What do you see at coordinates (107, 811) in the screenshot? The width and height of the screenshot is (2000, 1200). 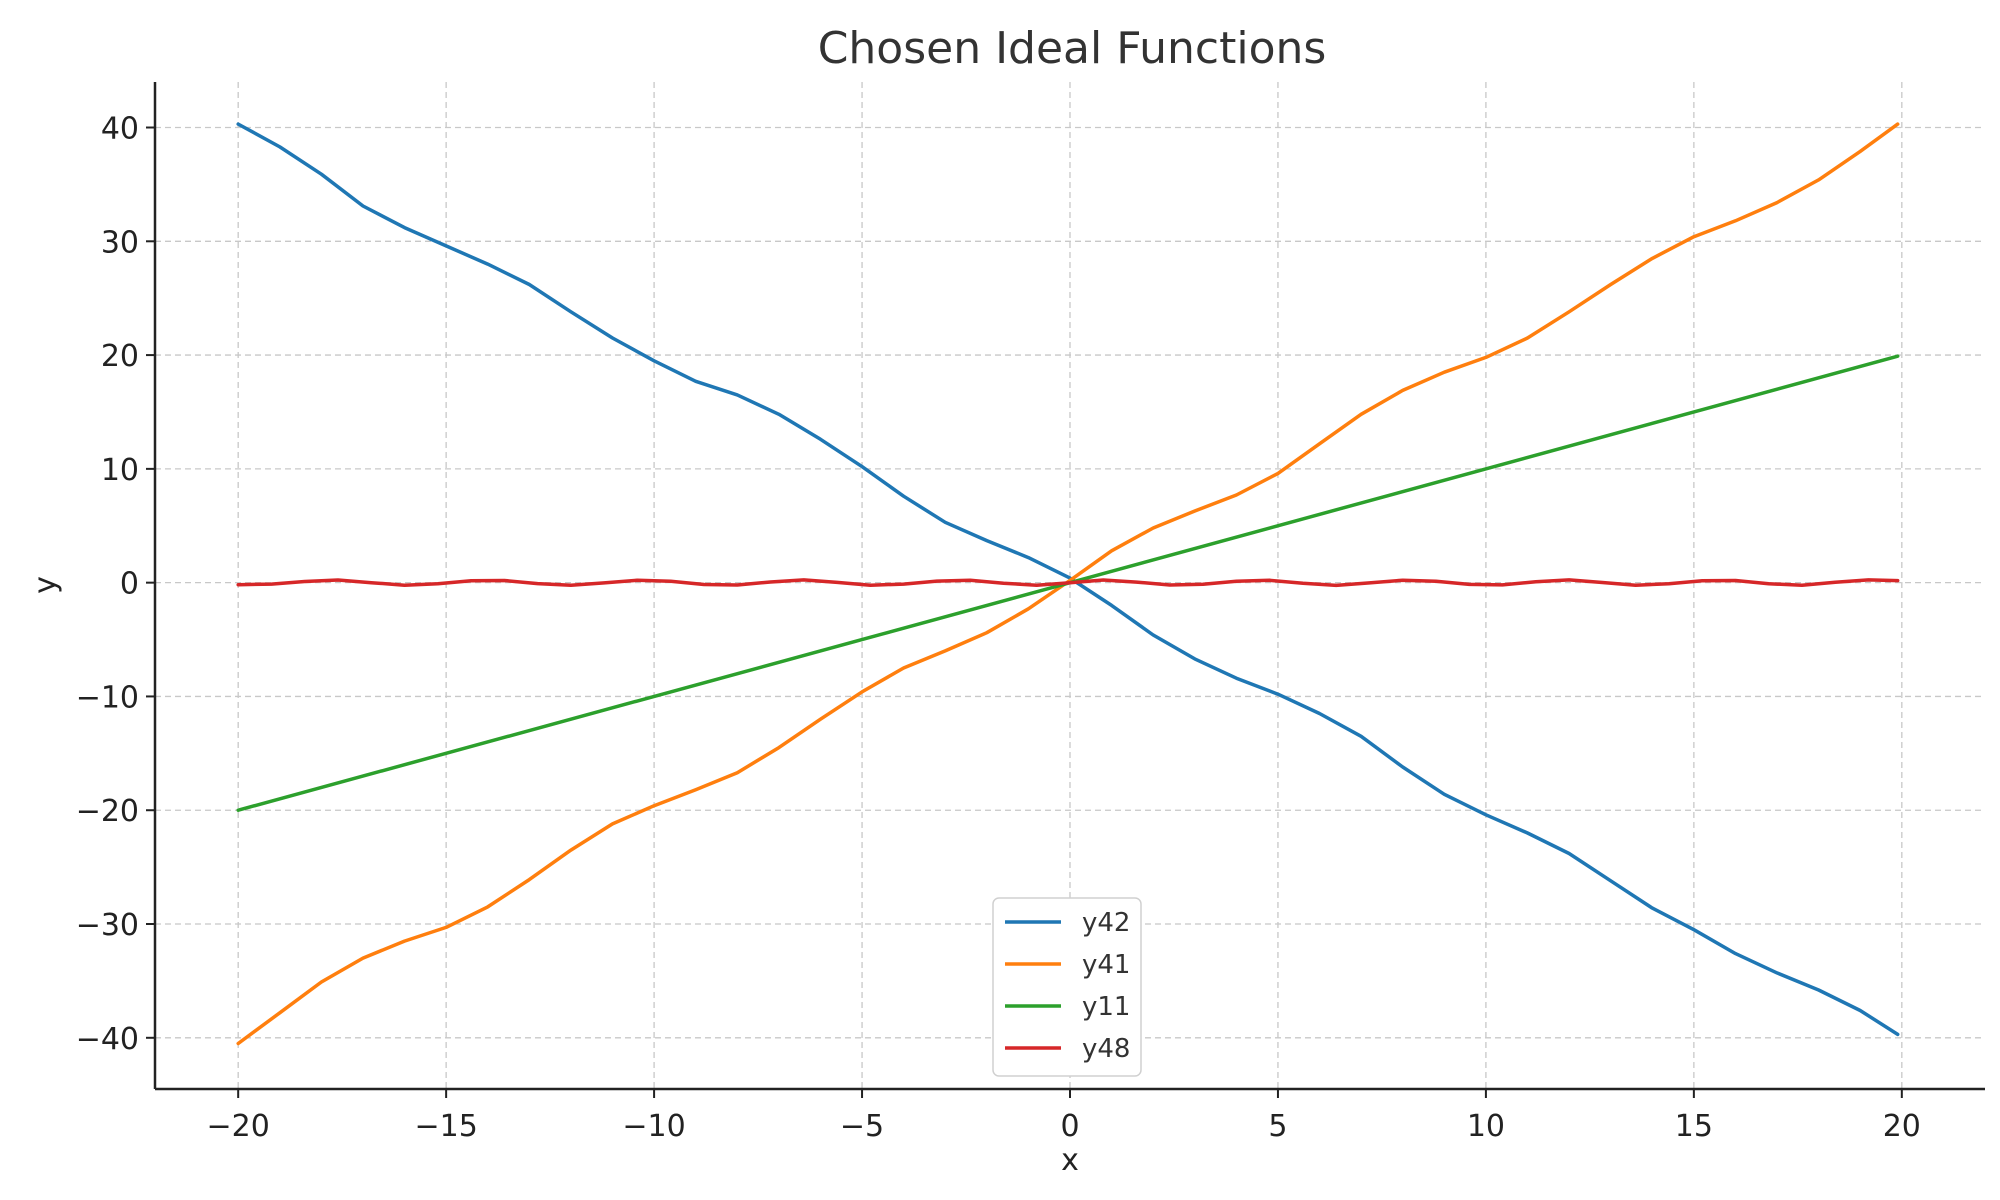 I see `y-tick-label: −20` at bounding box center [107, 811].